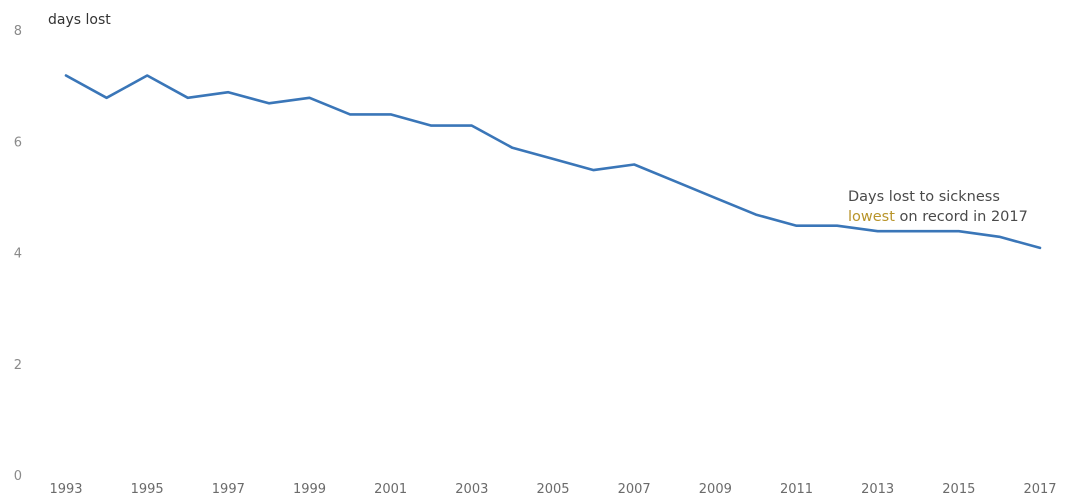  Describe the element at coordinates (1039, 489) in the screenshot. I see `x-tick-label: 2017` at that location.